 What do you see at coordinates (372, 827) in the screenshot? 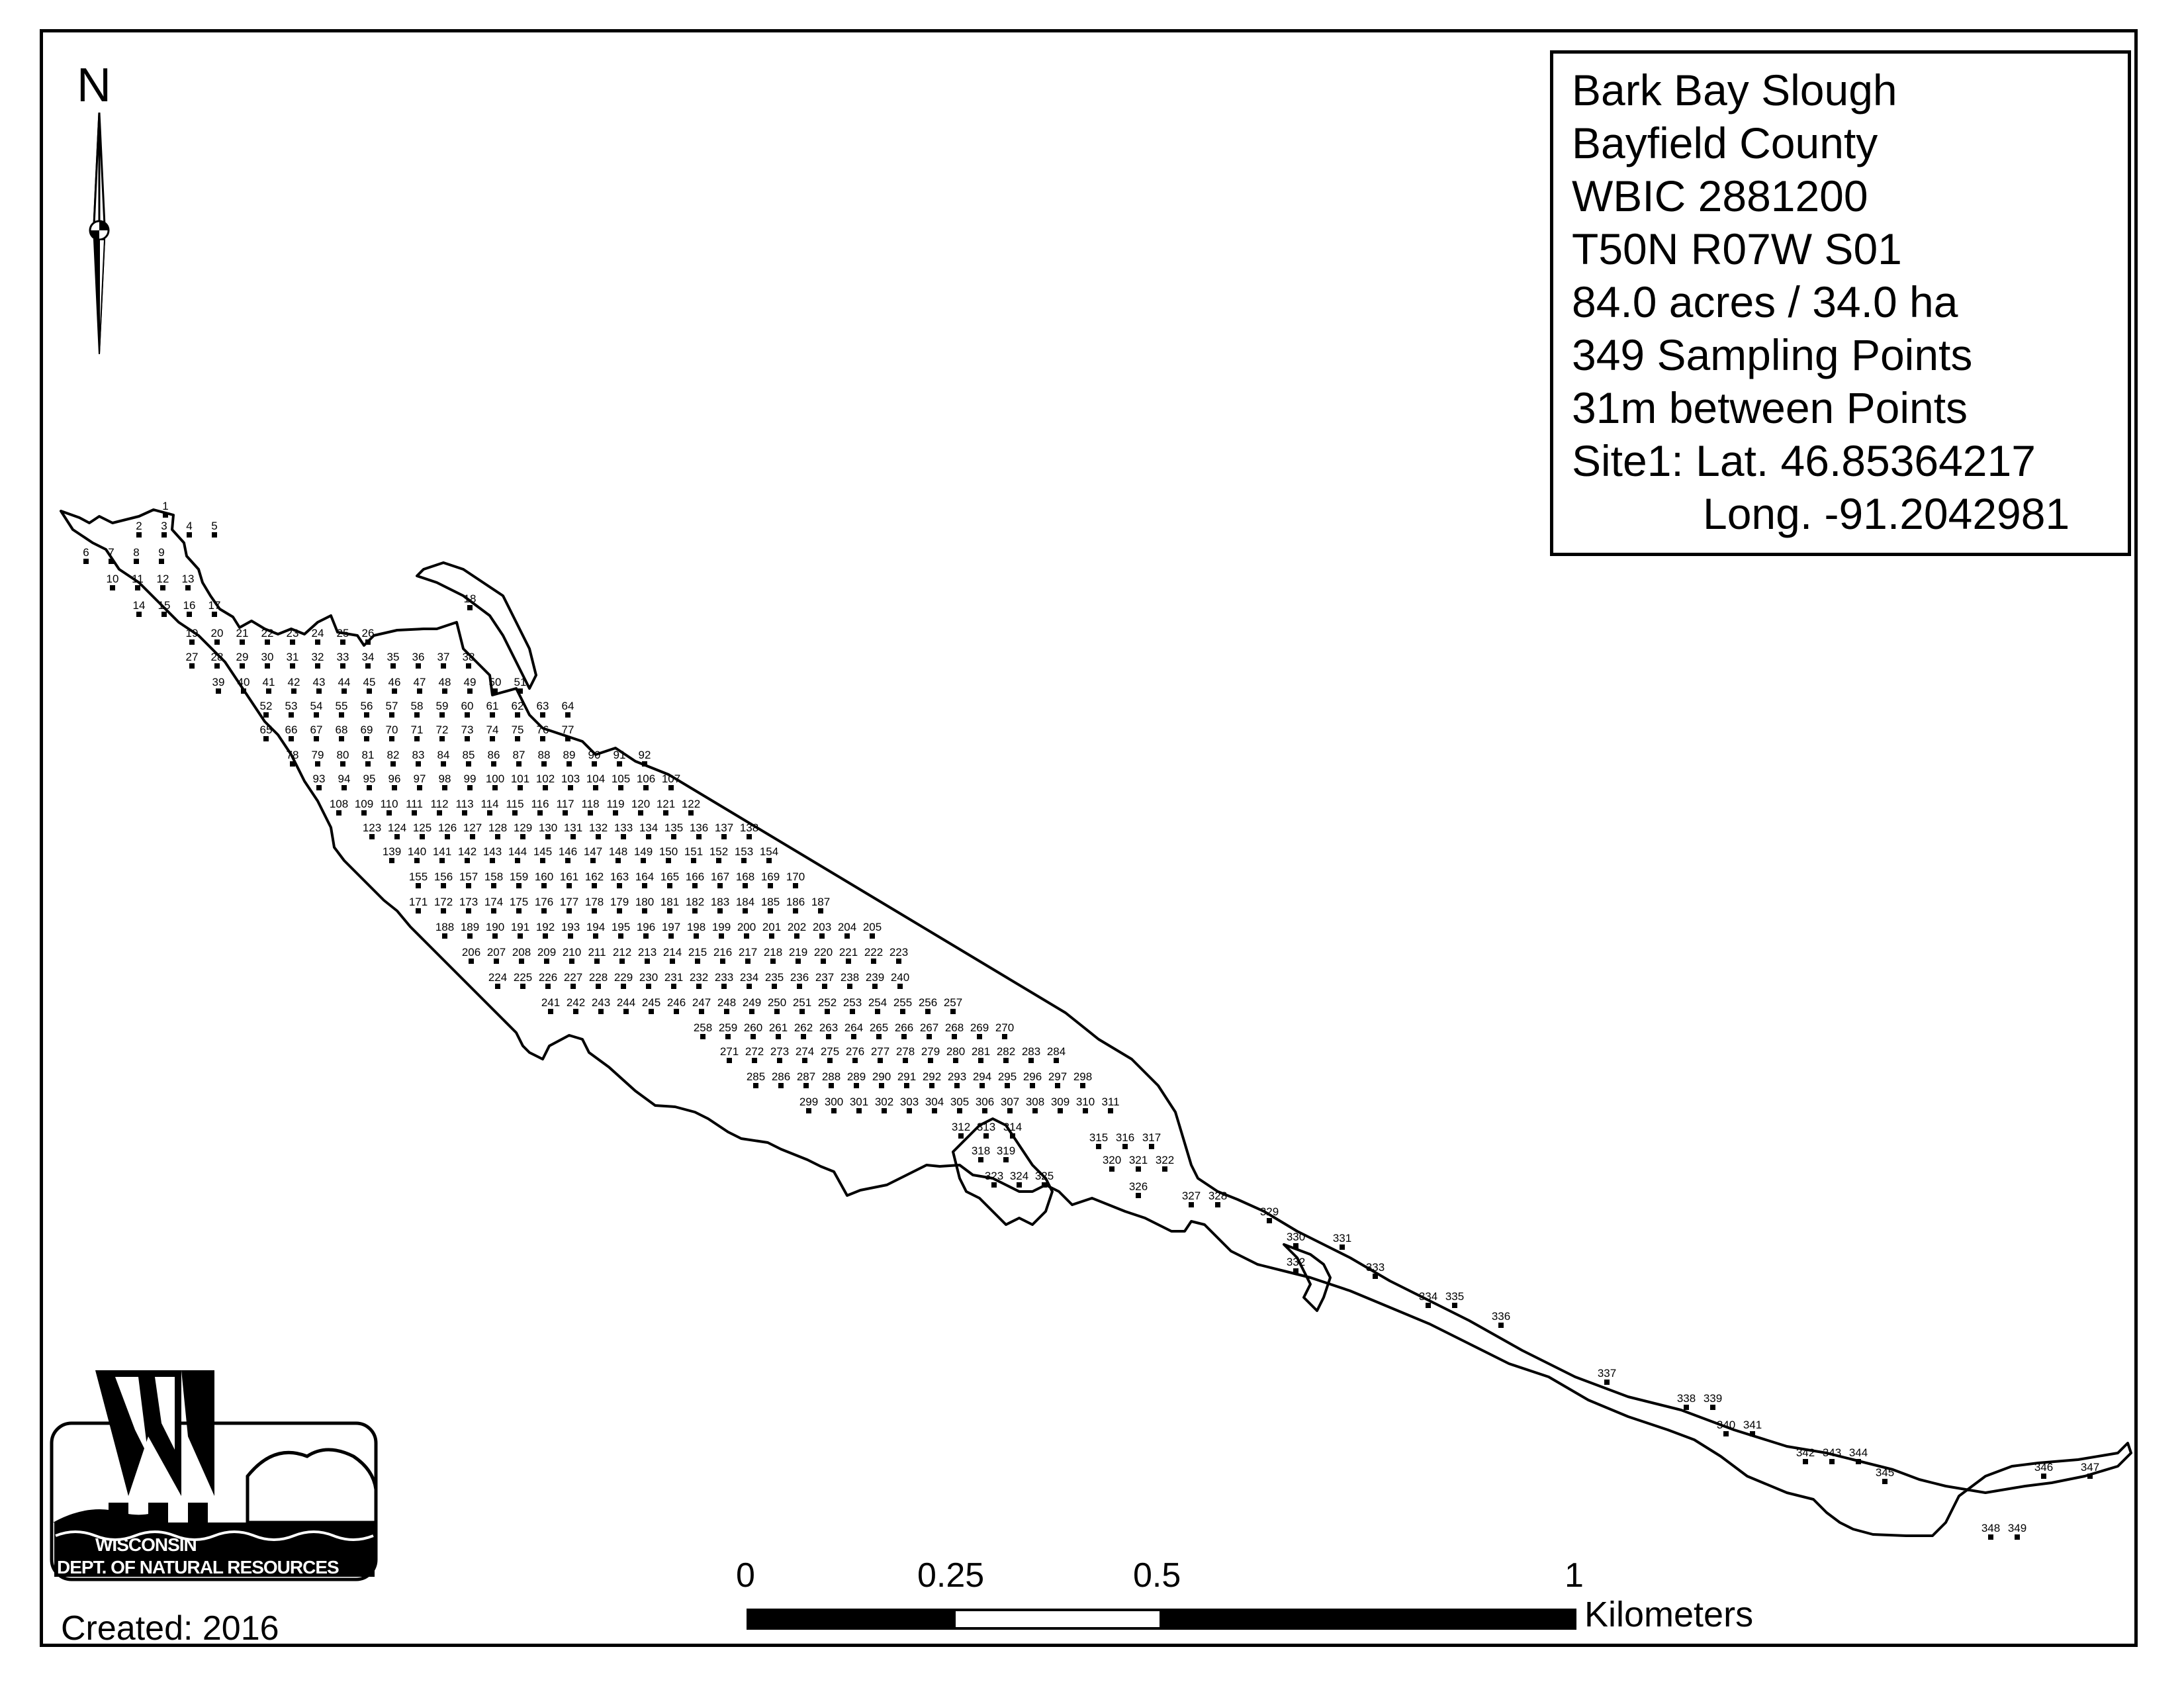
I see `sampling-point-label: 123` at bounding box center [372, 827].